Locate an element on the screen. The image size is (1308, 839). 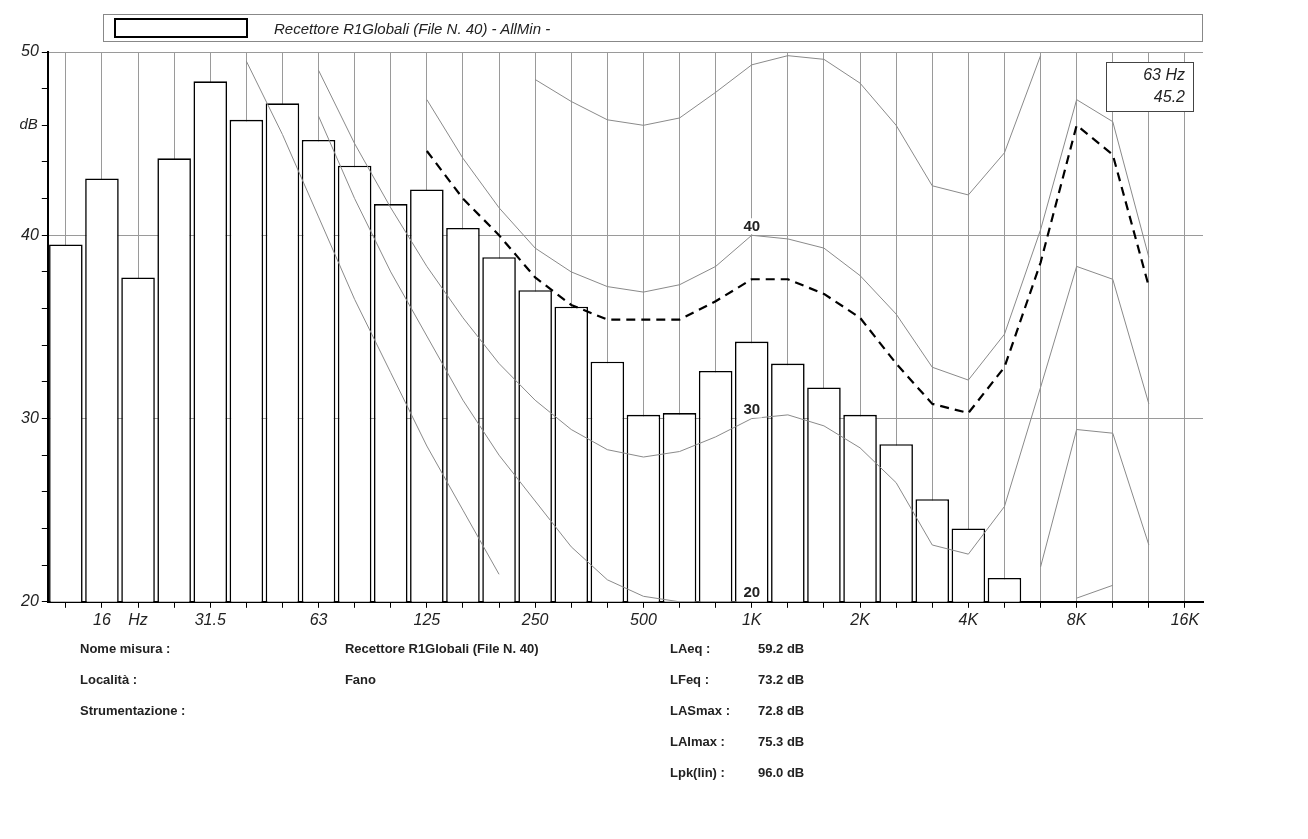
text: LASmax : is located at coordinates (700, 710).